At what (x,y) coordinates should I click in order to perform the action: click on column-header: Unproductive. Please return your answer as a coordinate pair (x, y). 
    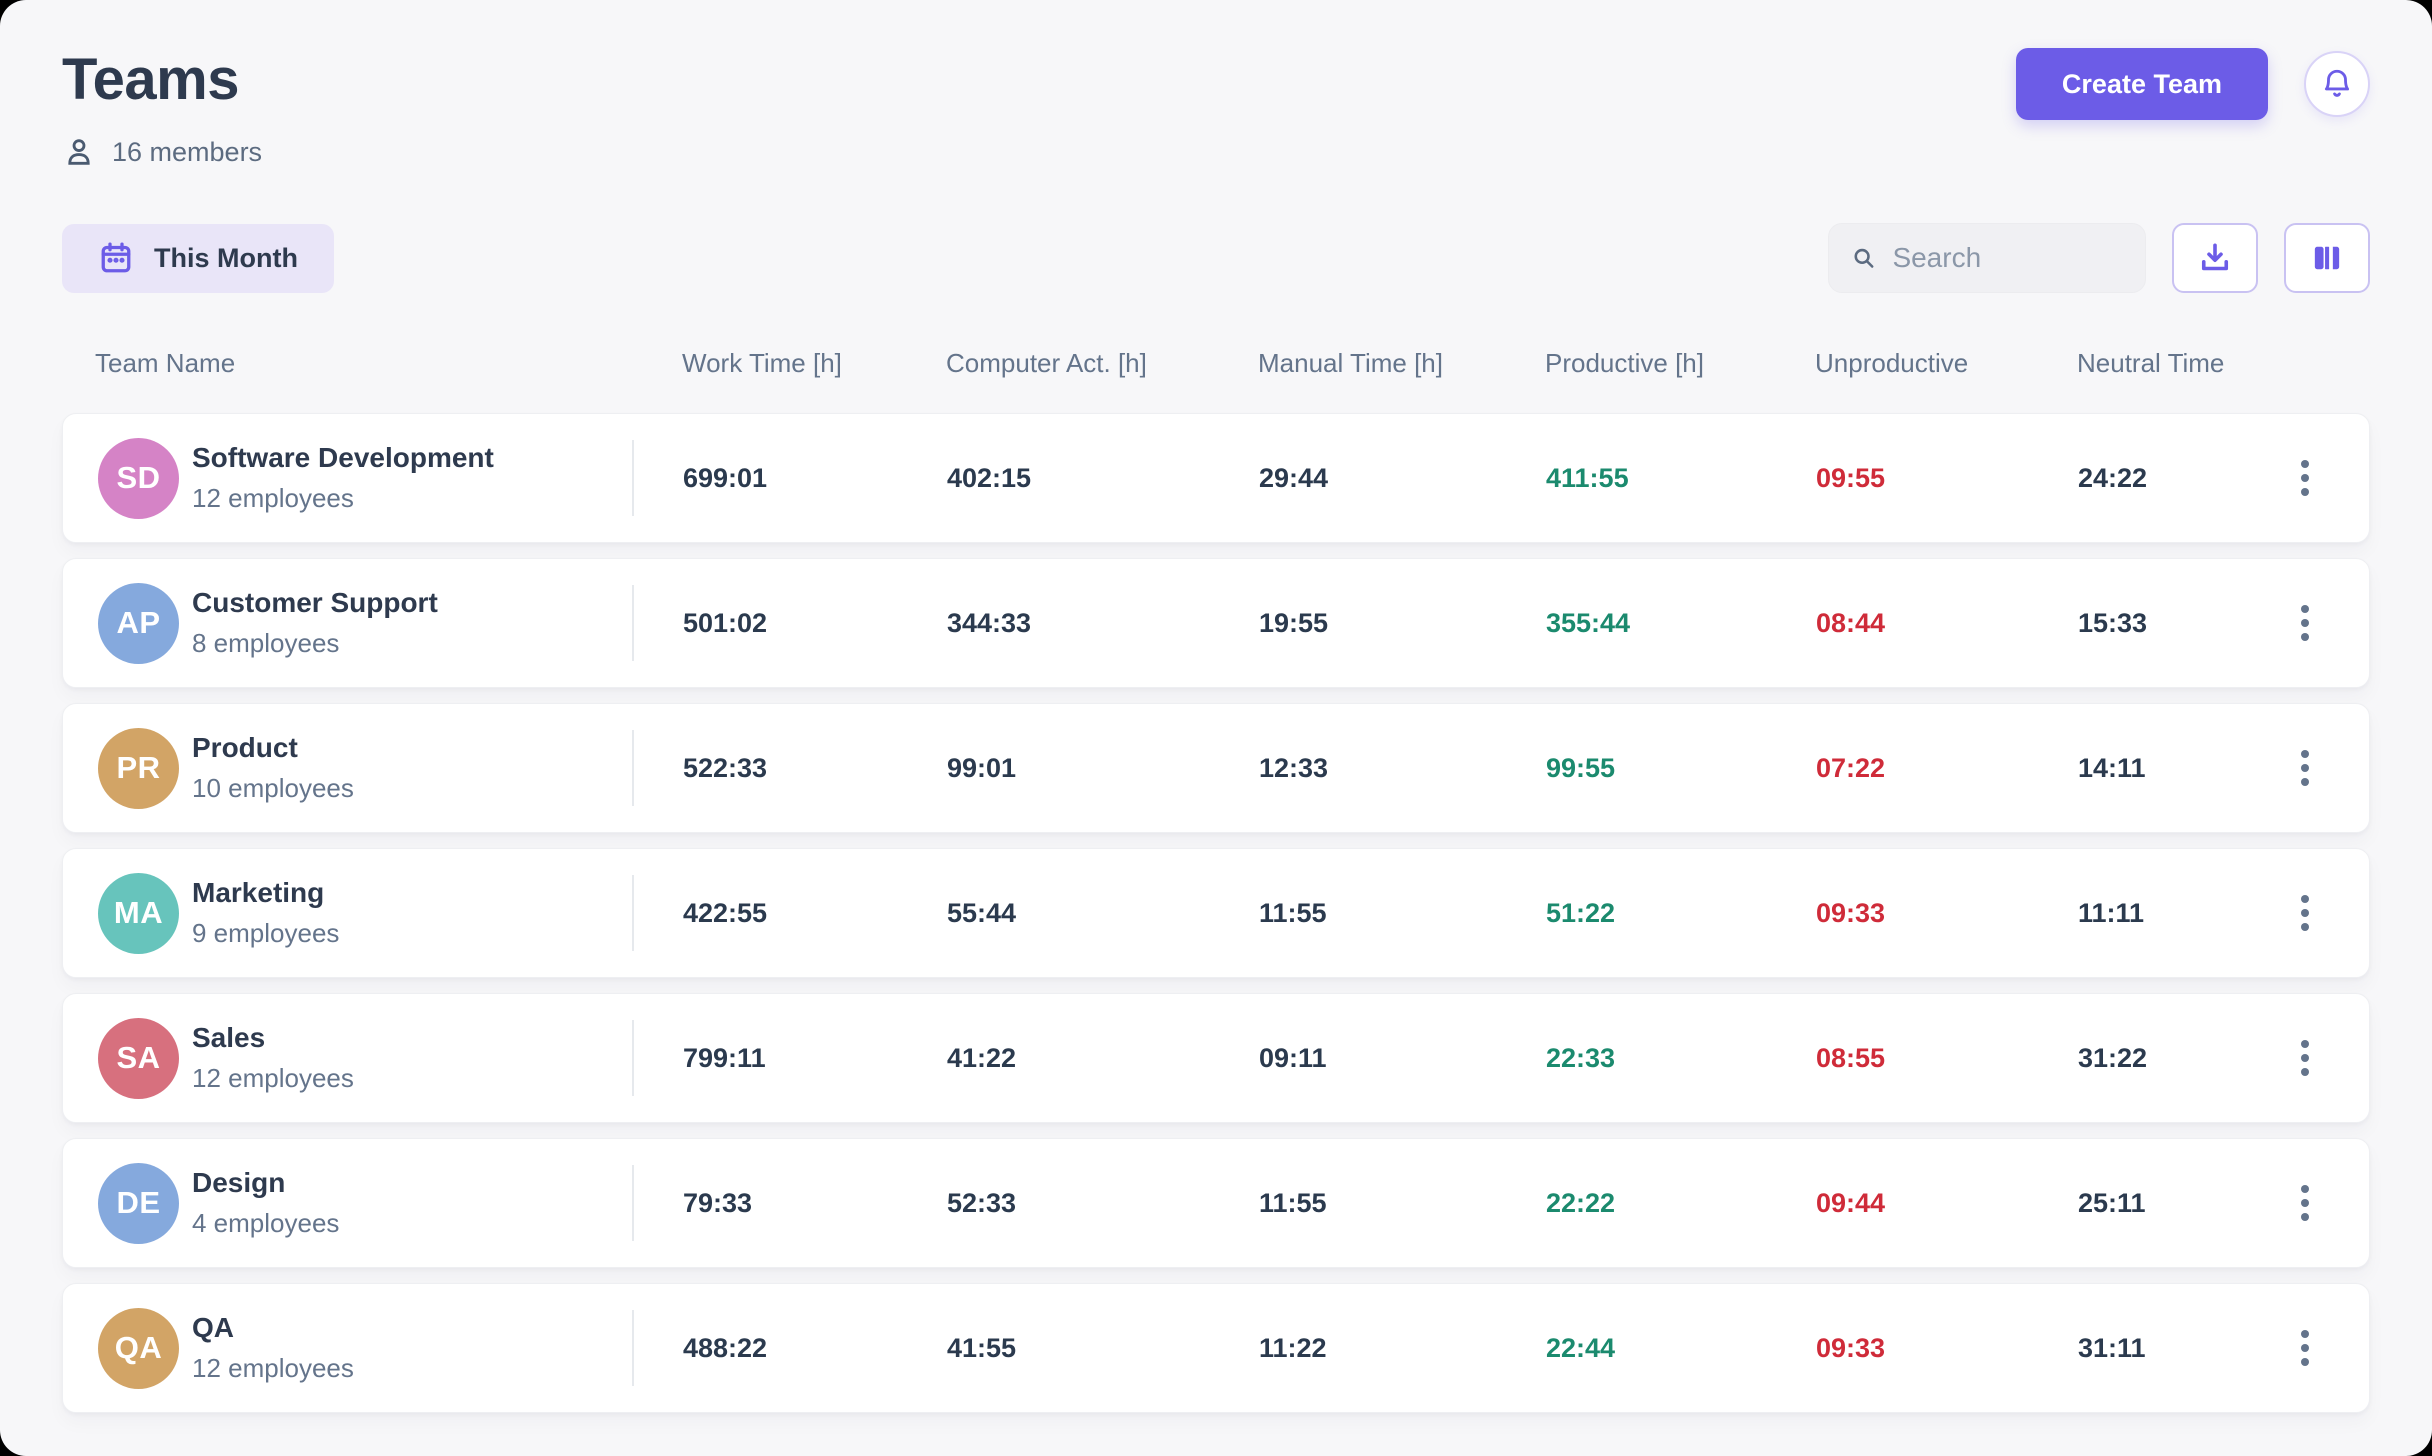
    Looking at the image, I should click on (1892, 362).